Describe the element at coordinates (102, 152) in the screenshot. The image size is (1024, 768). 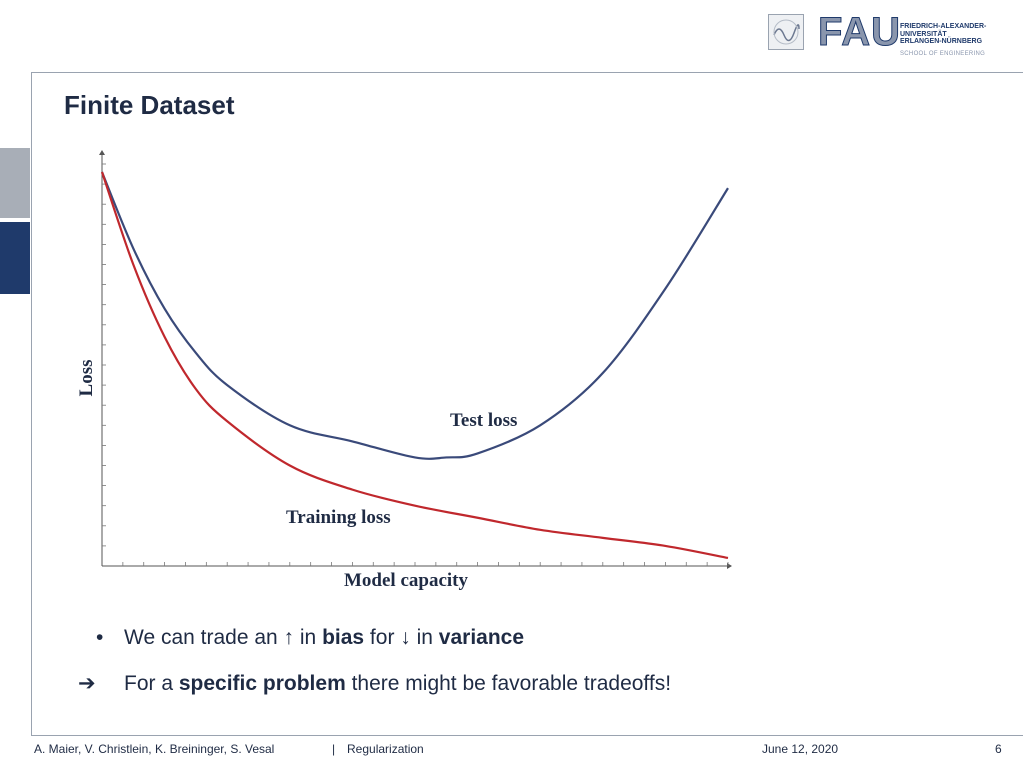
I see `y-axis-arrow` at that location.